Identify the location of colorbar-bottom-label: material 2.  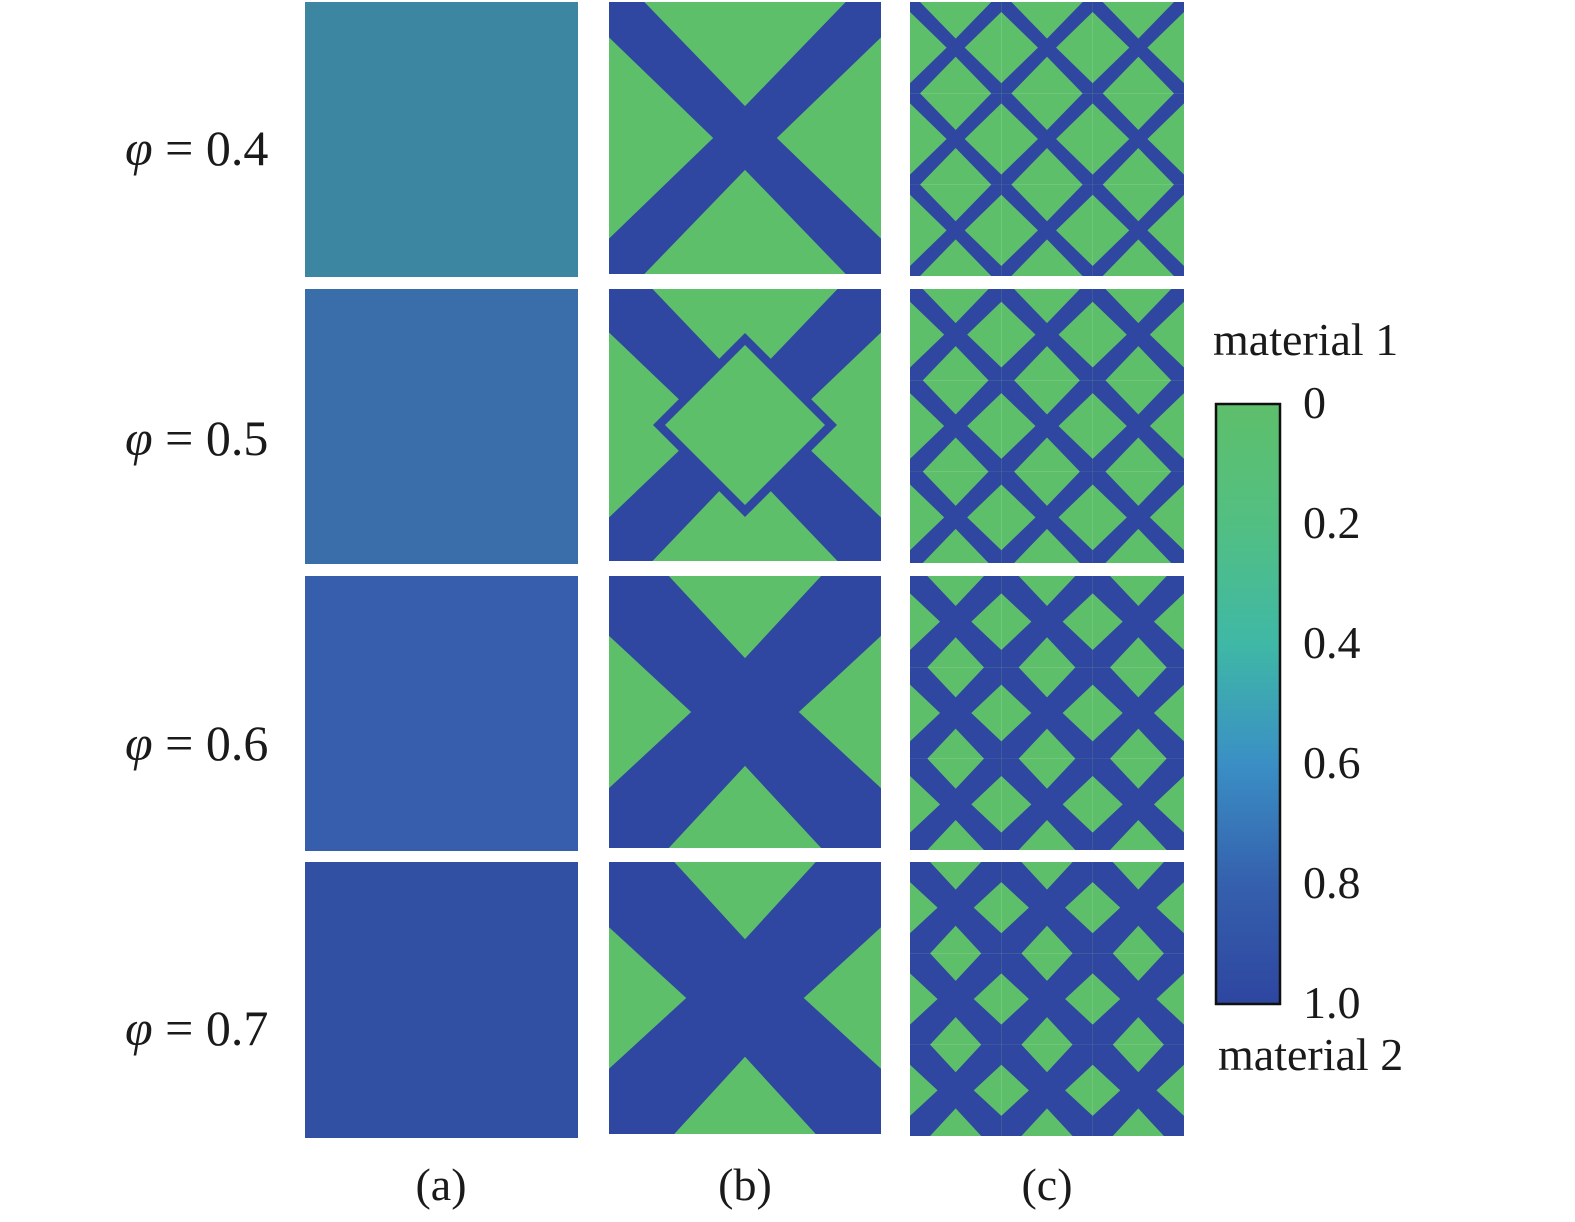
(1310, 1054).